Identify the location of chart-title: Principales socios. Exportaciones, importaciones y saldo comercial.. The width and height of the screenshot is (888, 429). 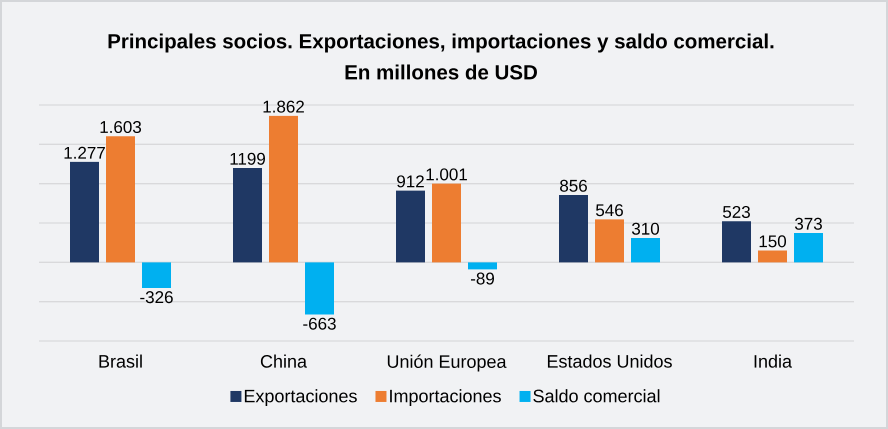
(441, 43).